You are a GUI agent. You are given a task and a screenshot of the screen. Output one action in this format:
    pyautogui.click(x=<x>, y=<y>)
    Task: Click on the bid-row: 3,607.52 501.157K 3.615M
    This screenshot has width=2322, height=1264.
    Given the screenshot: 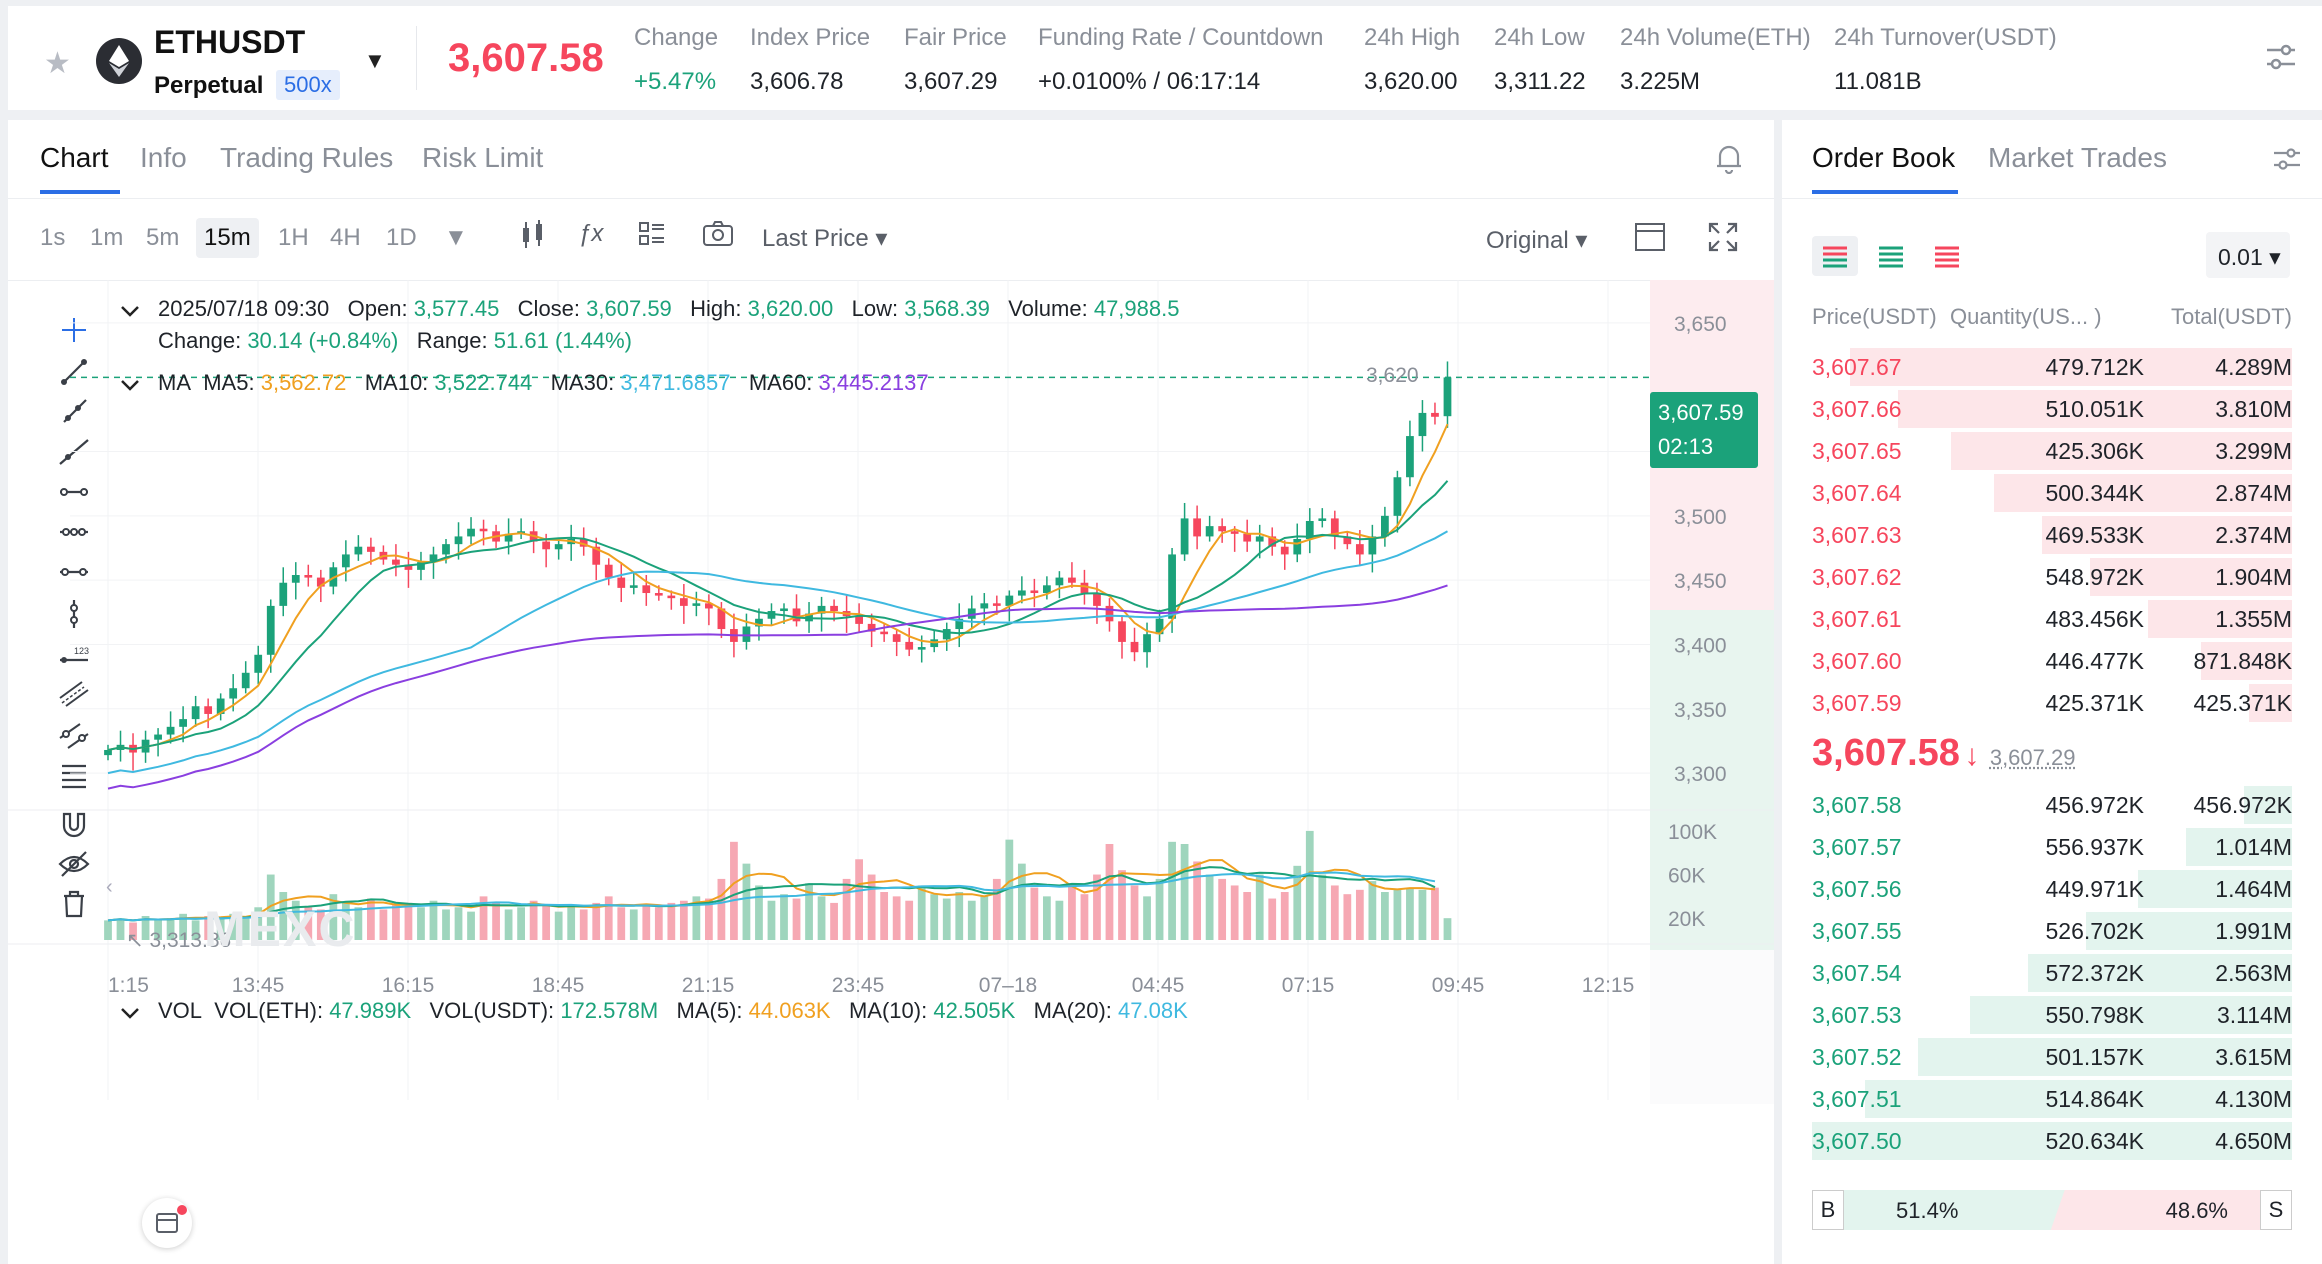 What is the action you would take?
    pyautogui.click(x=2052, y=1057)
    